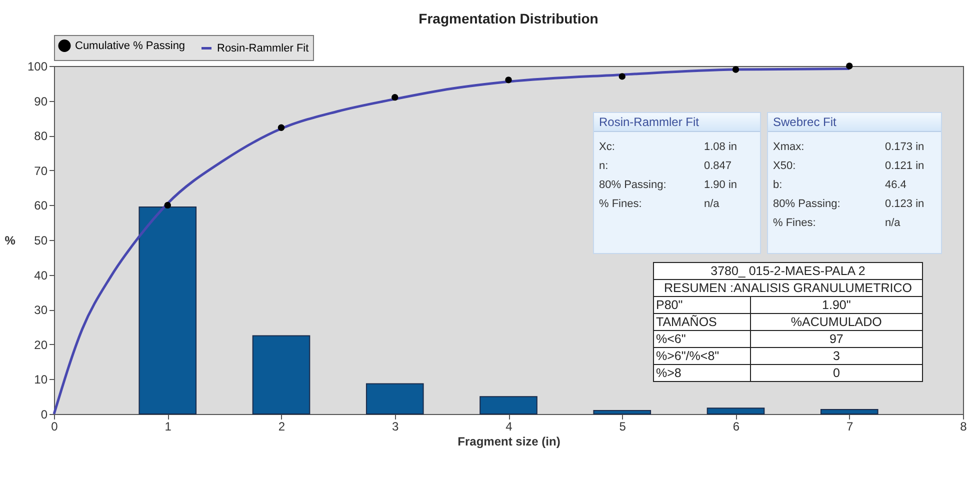 The width and height of the screenshot is (968, 483). I want to click on legend-label: Rosin-Rammler Fit, so click(263, 48).